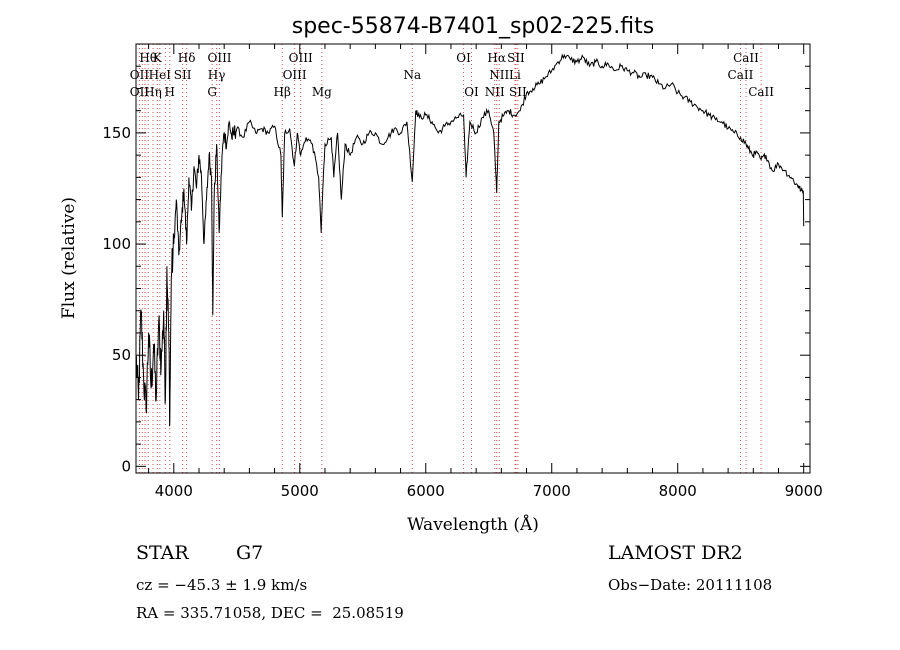  Describe the element at coordinates (187, 58) in the screenshot. I see `line-label: Hδ` at that location.